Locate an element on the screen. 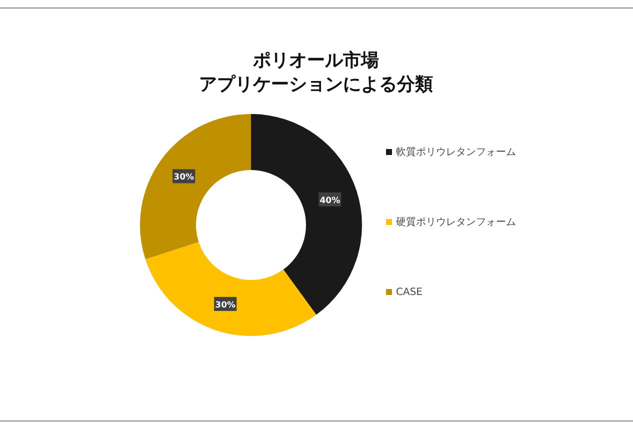  legend-label: CASE is located at coordinates (409, 292).